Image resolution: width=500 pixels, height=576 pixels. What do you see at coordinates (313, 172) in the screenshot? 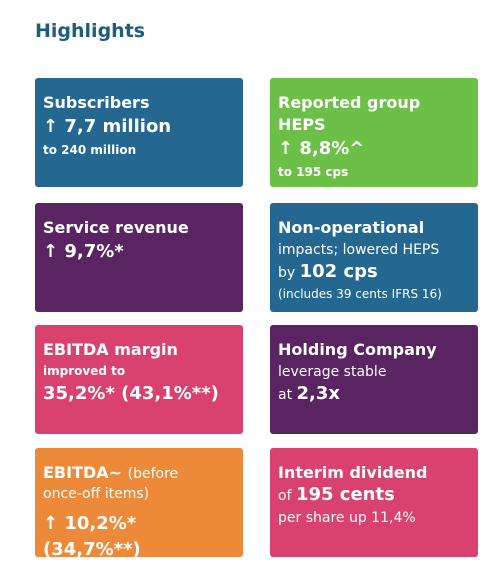
I see `card-note: to 195 cps` at bounding box center [313, 172].